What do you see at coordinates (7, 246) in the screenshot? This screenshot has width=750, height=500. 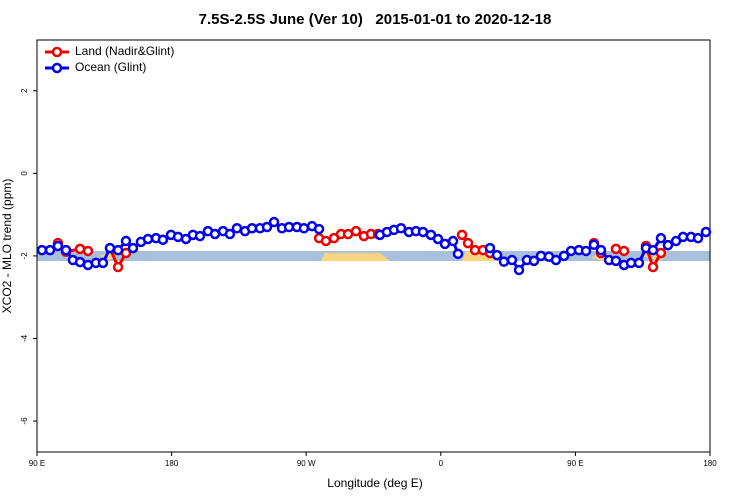 I see `y-axis-label: XCO2 - MLO trend (ppm)` at bounding box center [7, 246].